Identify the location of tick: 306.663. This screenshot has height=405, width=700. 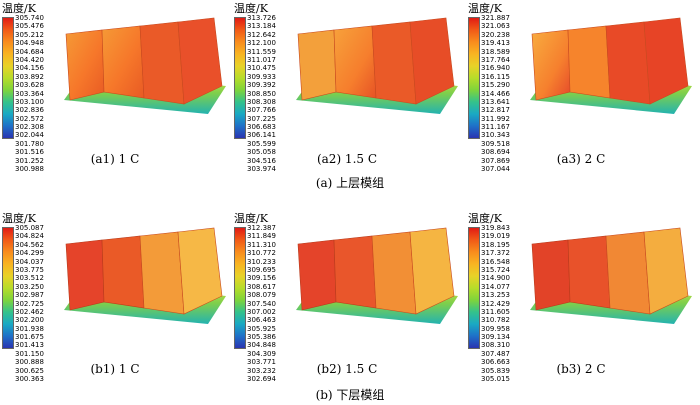
(495, 362).